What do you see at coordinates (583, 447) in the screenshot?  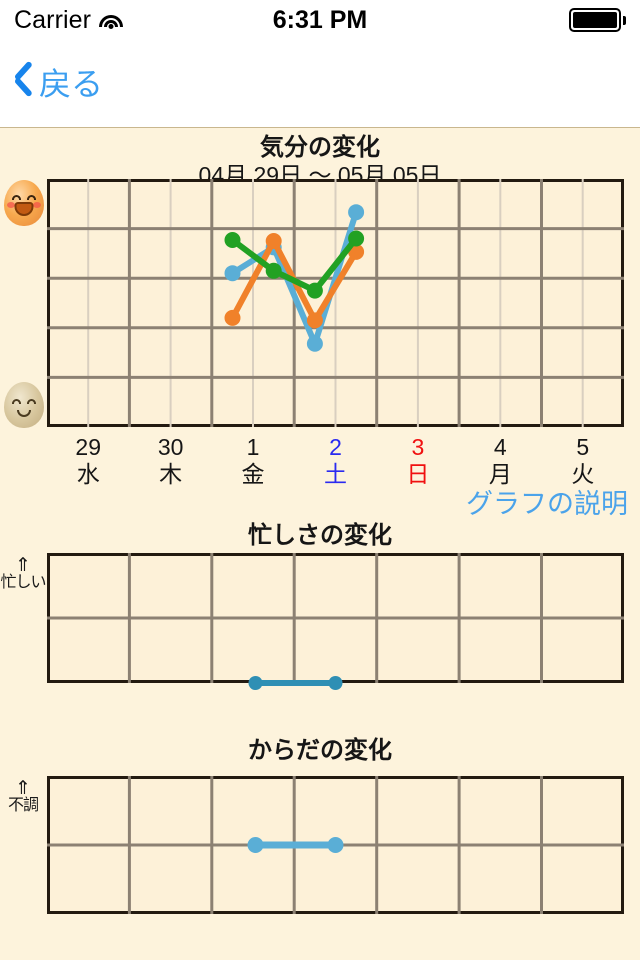 I see `day-number: 5` at bounding box center [583, 447].